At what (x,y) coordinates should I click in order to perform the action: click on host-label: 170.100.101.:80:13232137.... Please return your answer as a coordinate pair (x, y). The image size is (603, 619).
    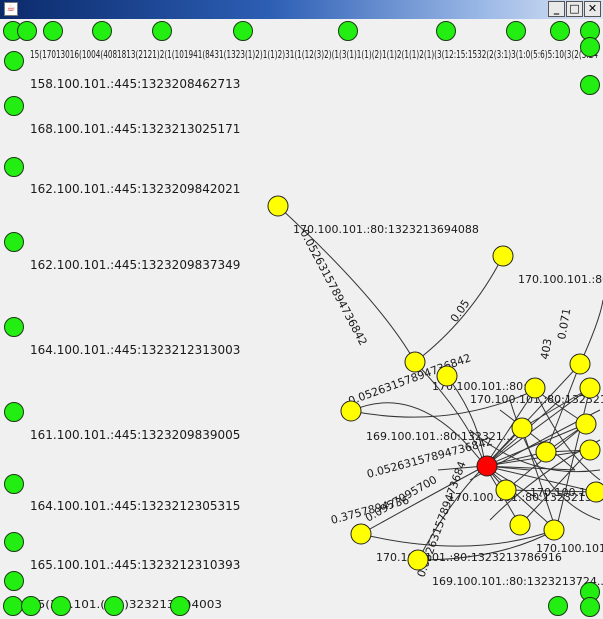
    Looking at the image, I should click on (566, 492).